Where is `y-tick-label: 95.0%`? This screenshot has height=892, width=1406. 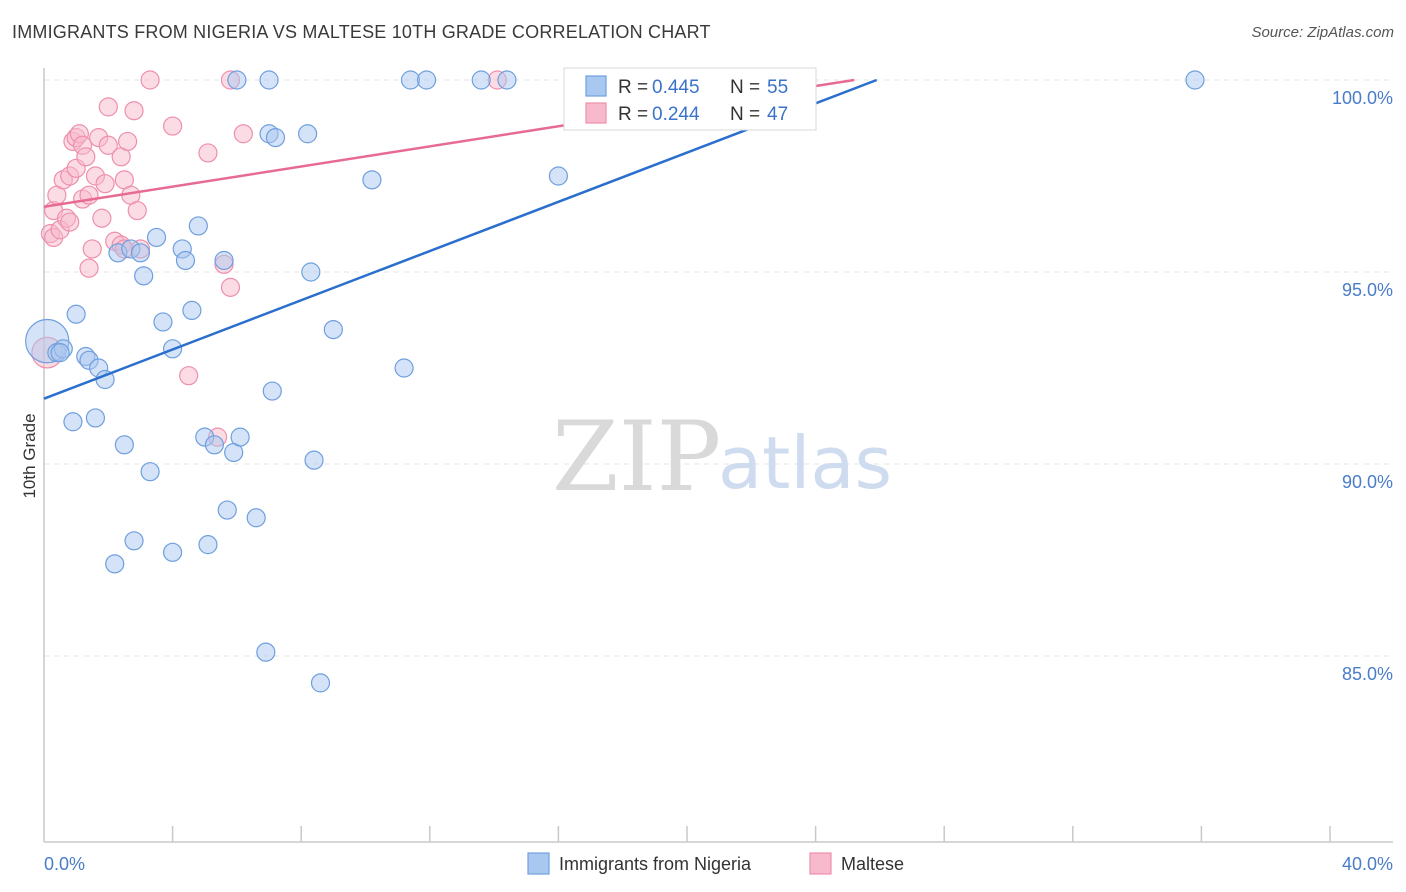 y-tick-label: 95.0% is located at coordinates (1367, 290).